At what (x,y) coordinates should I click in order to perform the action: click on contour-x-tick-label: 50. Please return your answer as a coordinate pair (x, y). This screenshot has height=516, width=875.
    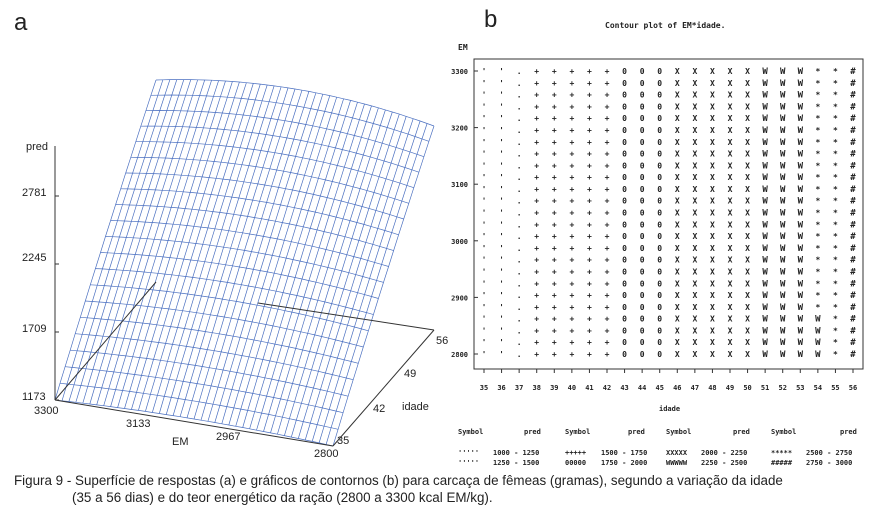
    Looking at the image, I should click on (747, 388).